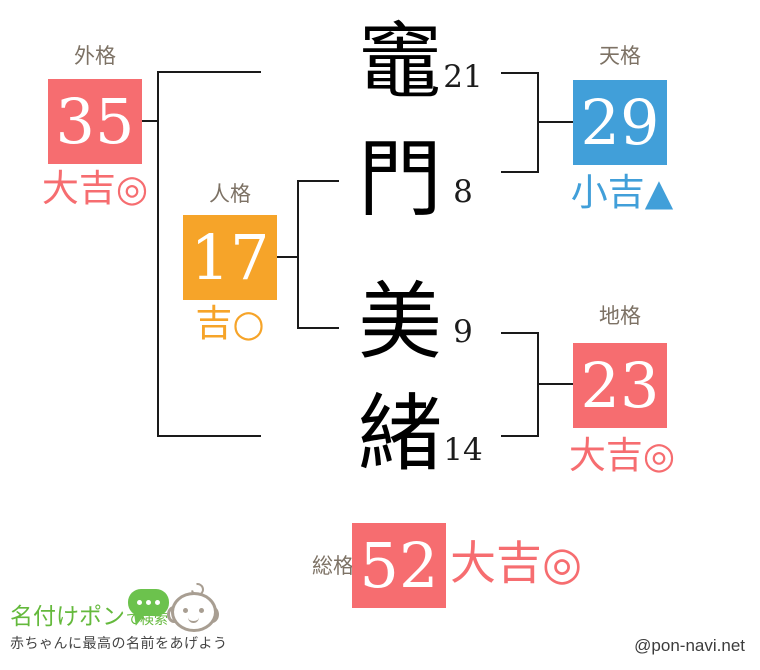 This screenshot has height=670, width=760. Describe the element at coordinates (209, 436) in the screenshot. I see `gaikaku-bracket-bottom-line` at that location.